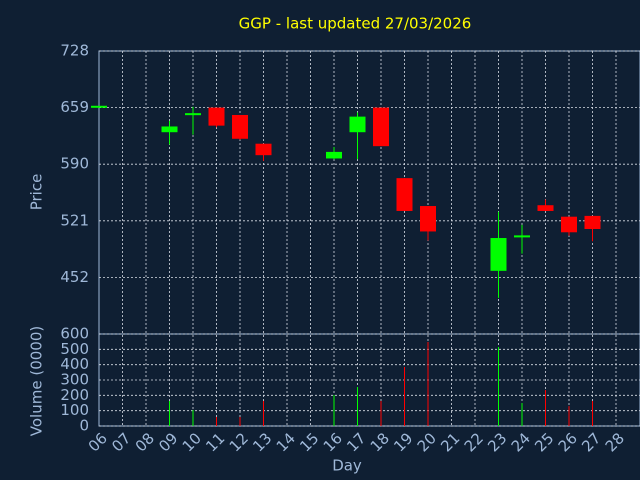 Image resolution: width=640 pixels, height=480 pixels. What do you see at coordinates (356, 442) in the screenshot?
I see `x-tick-label: 17` at bounding box center [356, 442].